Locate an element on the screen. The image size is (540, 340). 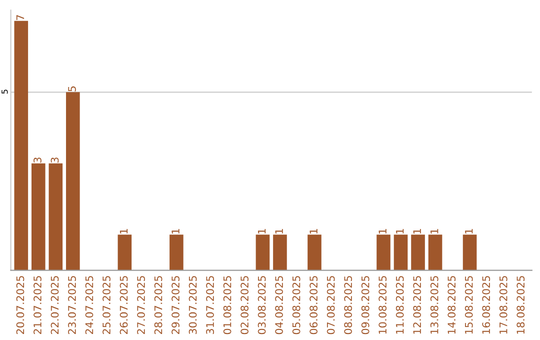
x-tick-label: 14.08.2025 is located at coordinates (452, 305).